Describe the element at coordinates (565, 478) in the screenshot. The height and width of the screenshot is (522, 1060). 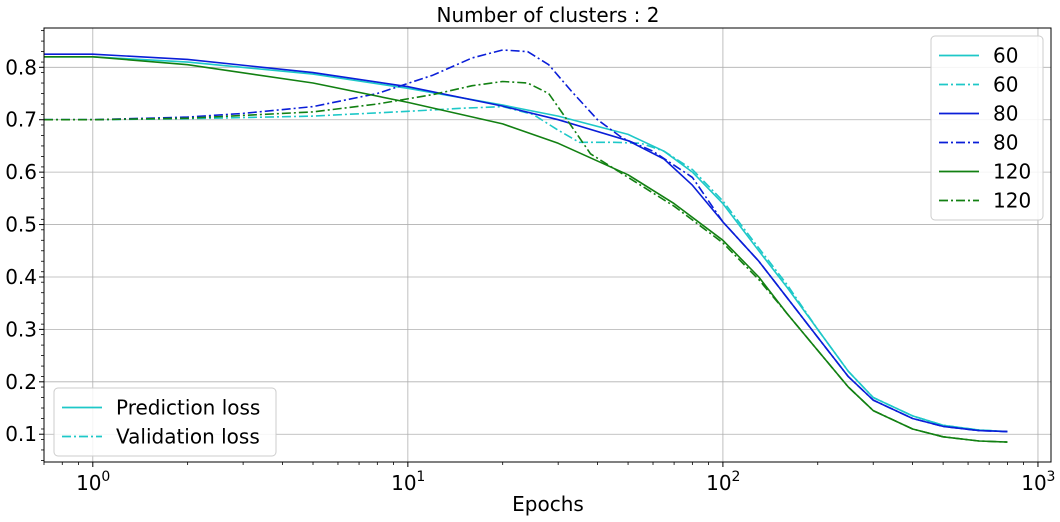
I see `x-axis-ticks: 10 0 10 1 10 2 10 3` at that location.